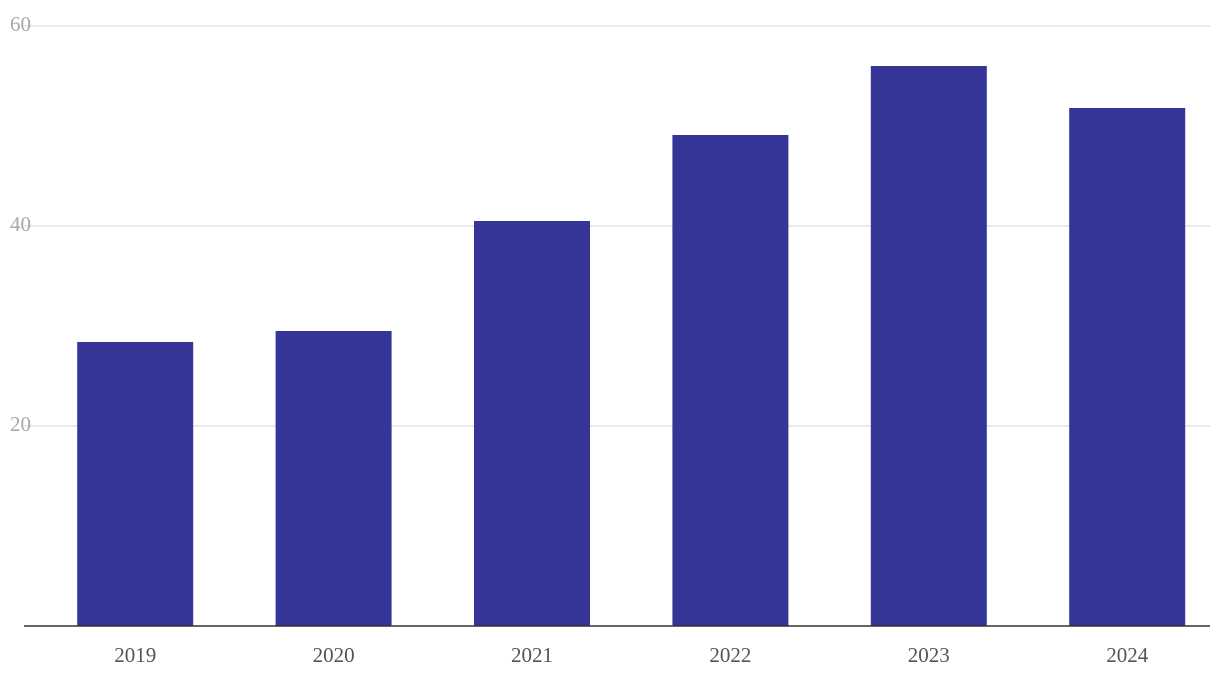 This screenshot has width=1220, height=686. I want to click on x-tick-label: 2023, so click(929, 655).